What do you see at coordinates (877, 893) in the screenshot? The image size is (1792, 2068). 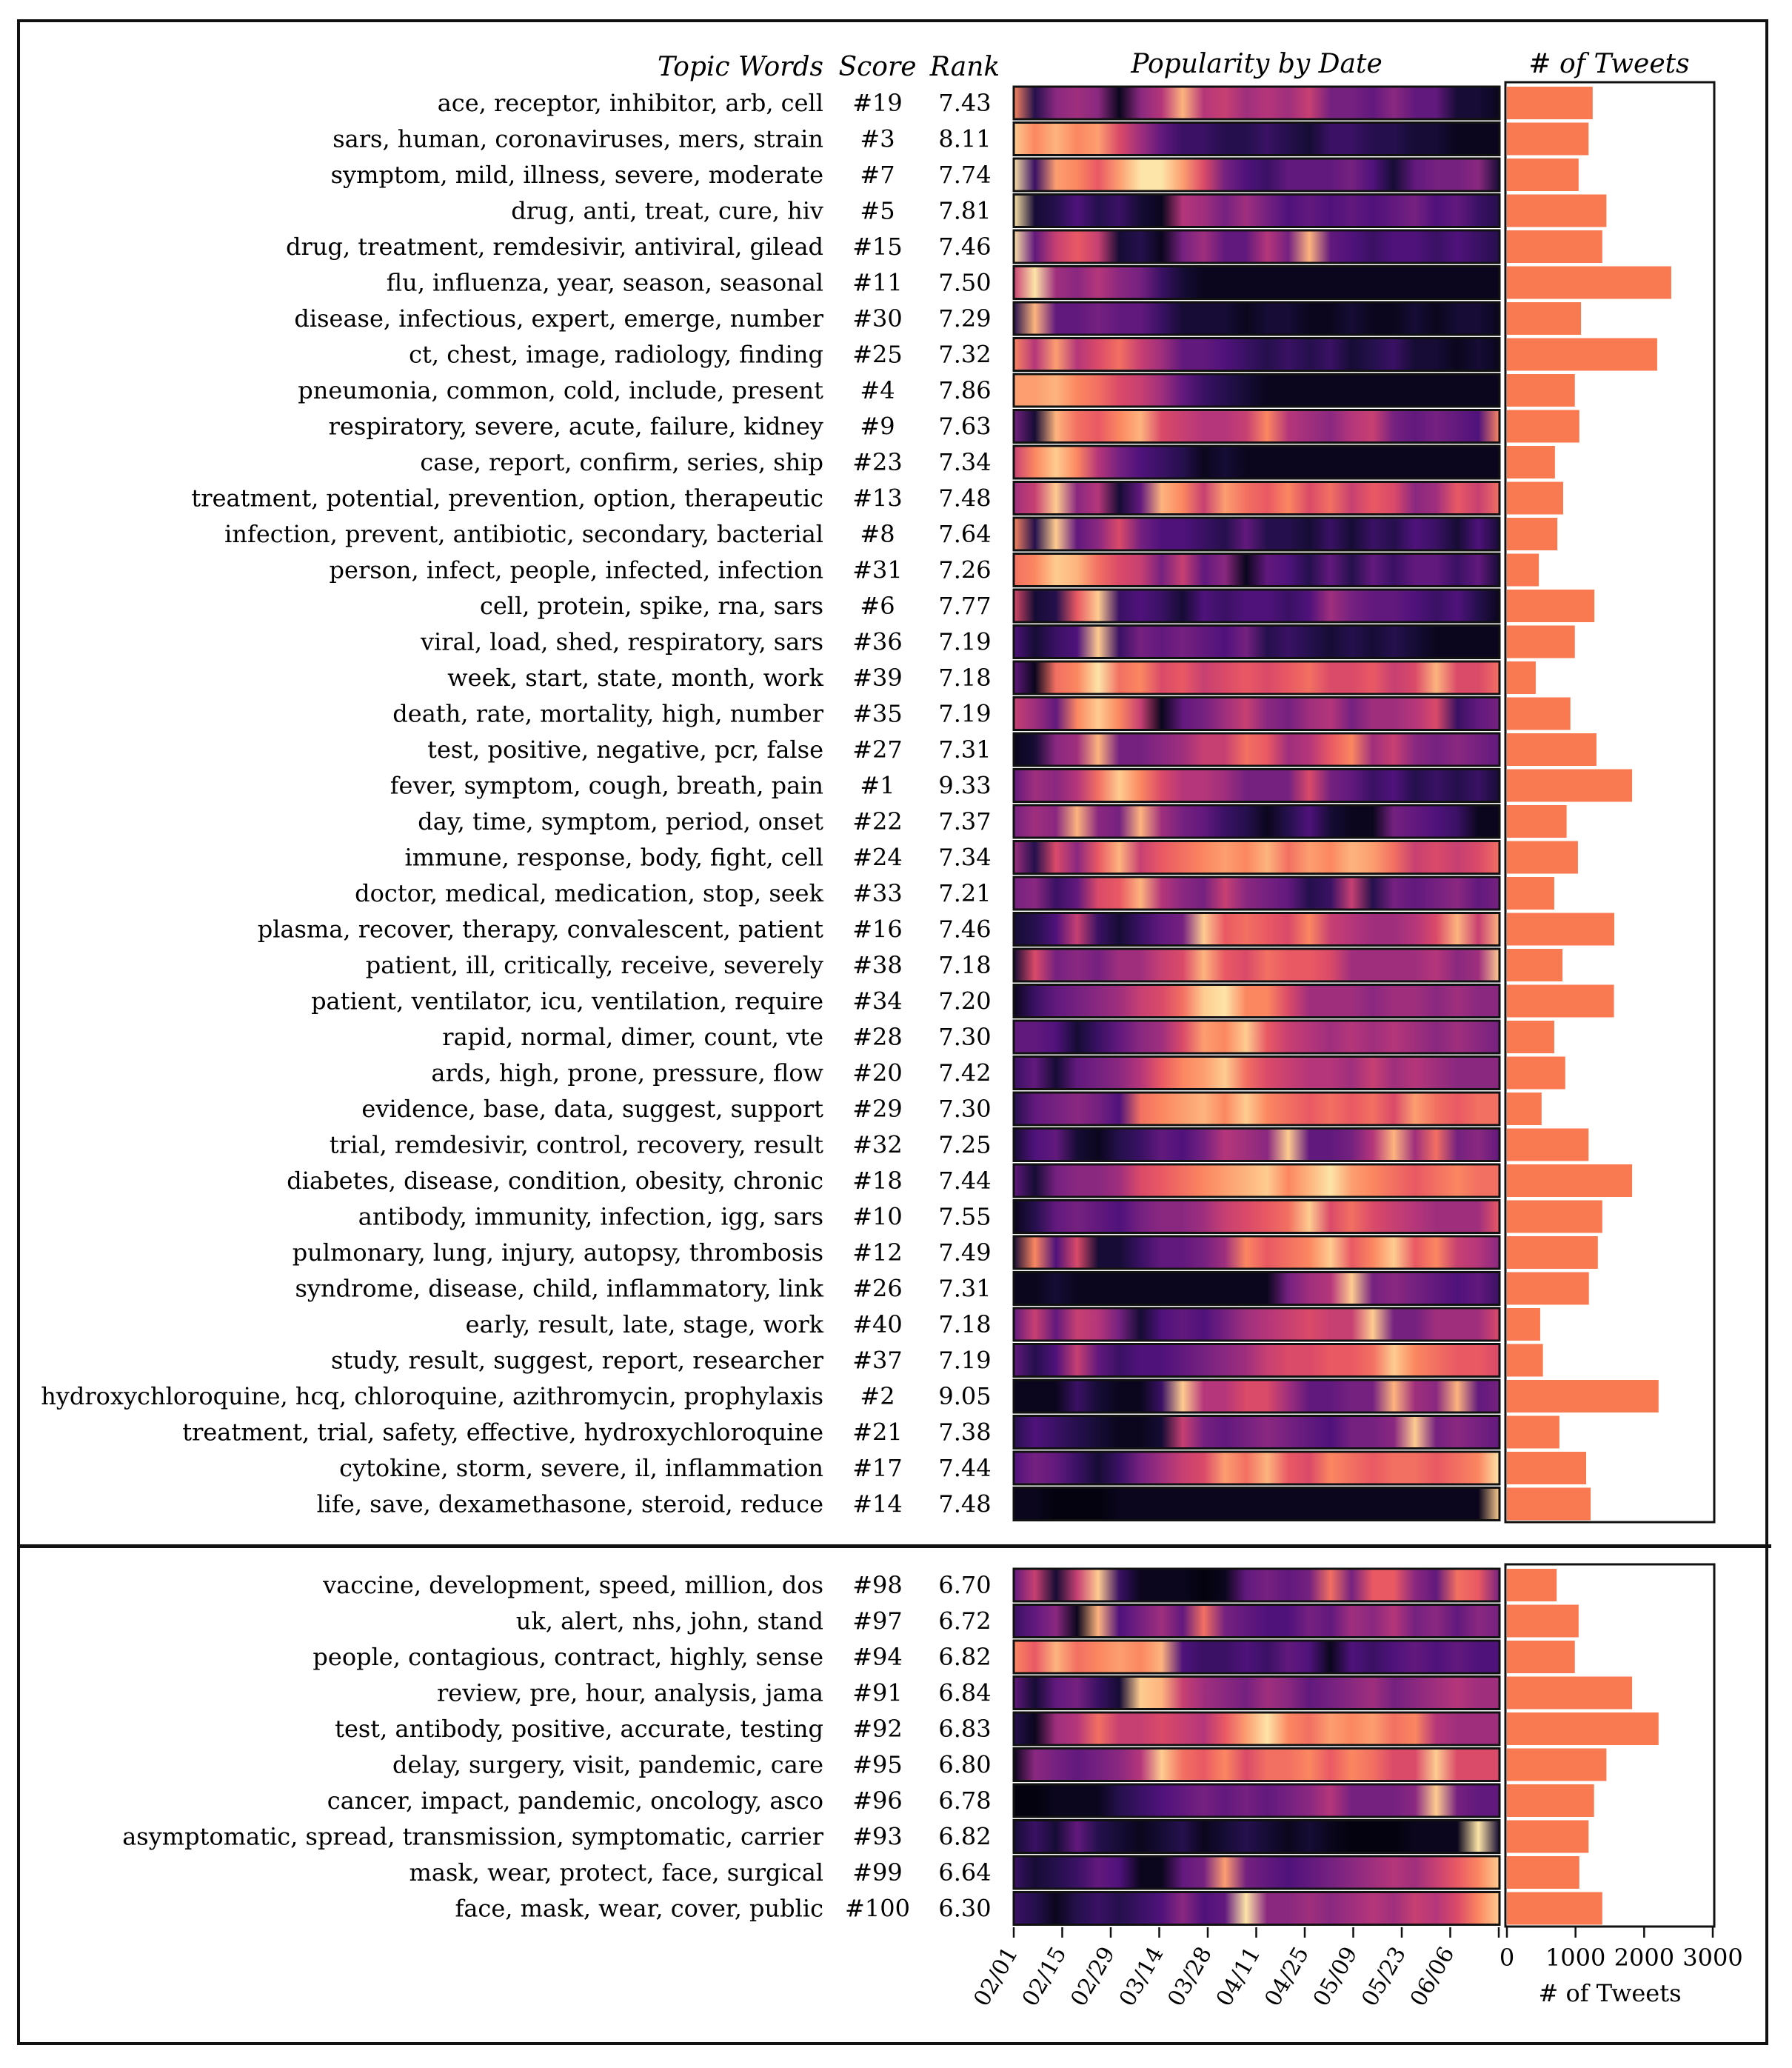 I see `topic-score-label: #33` at bounding box center [877, 893].